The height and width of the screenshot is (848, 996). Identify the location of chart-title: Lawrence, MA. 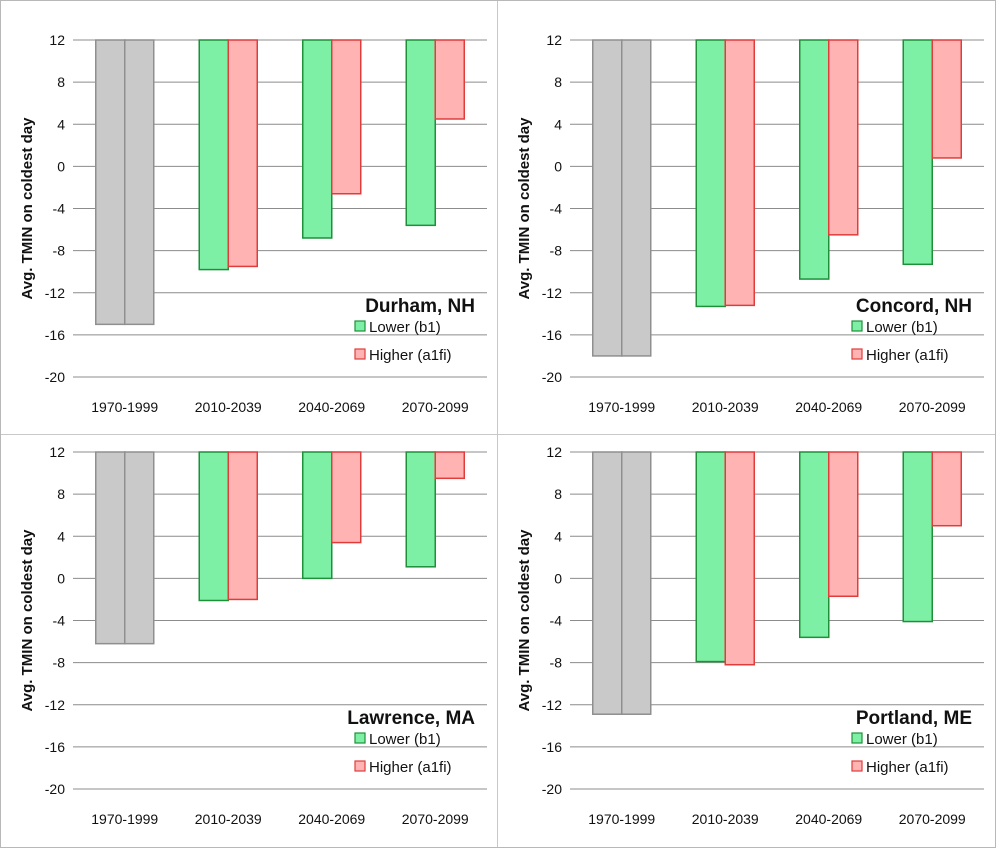
(411, 718).